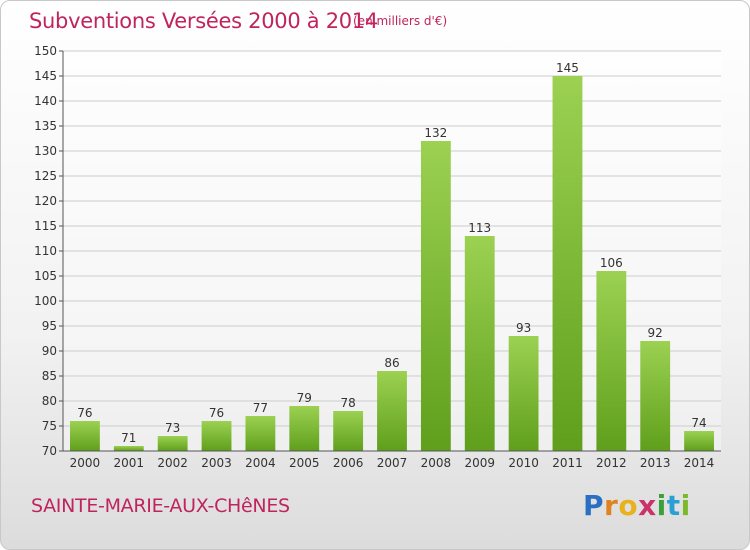 This screenshot has height=550, width=750. I want to click on y-tick-label: 75, so click(49, 426).